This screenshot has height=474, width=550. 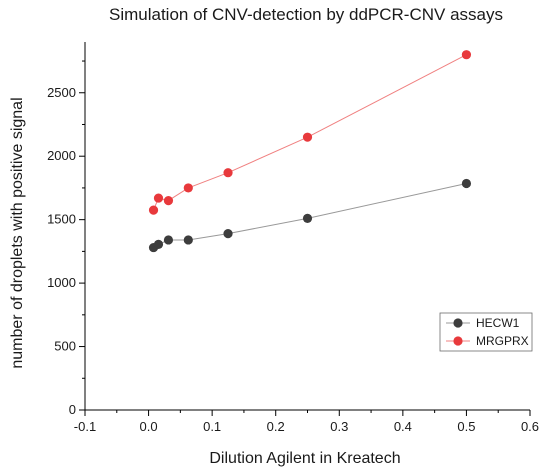 I want to click on y-tick-label: 1500, so click(x=61, y=219).